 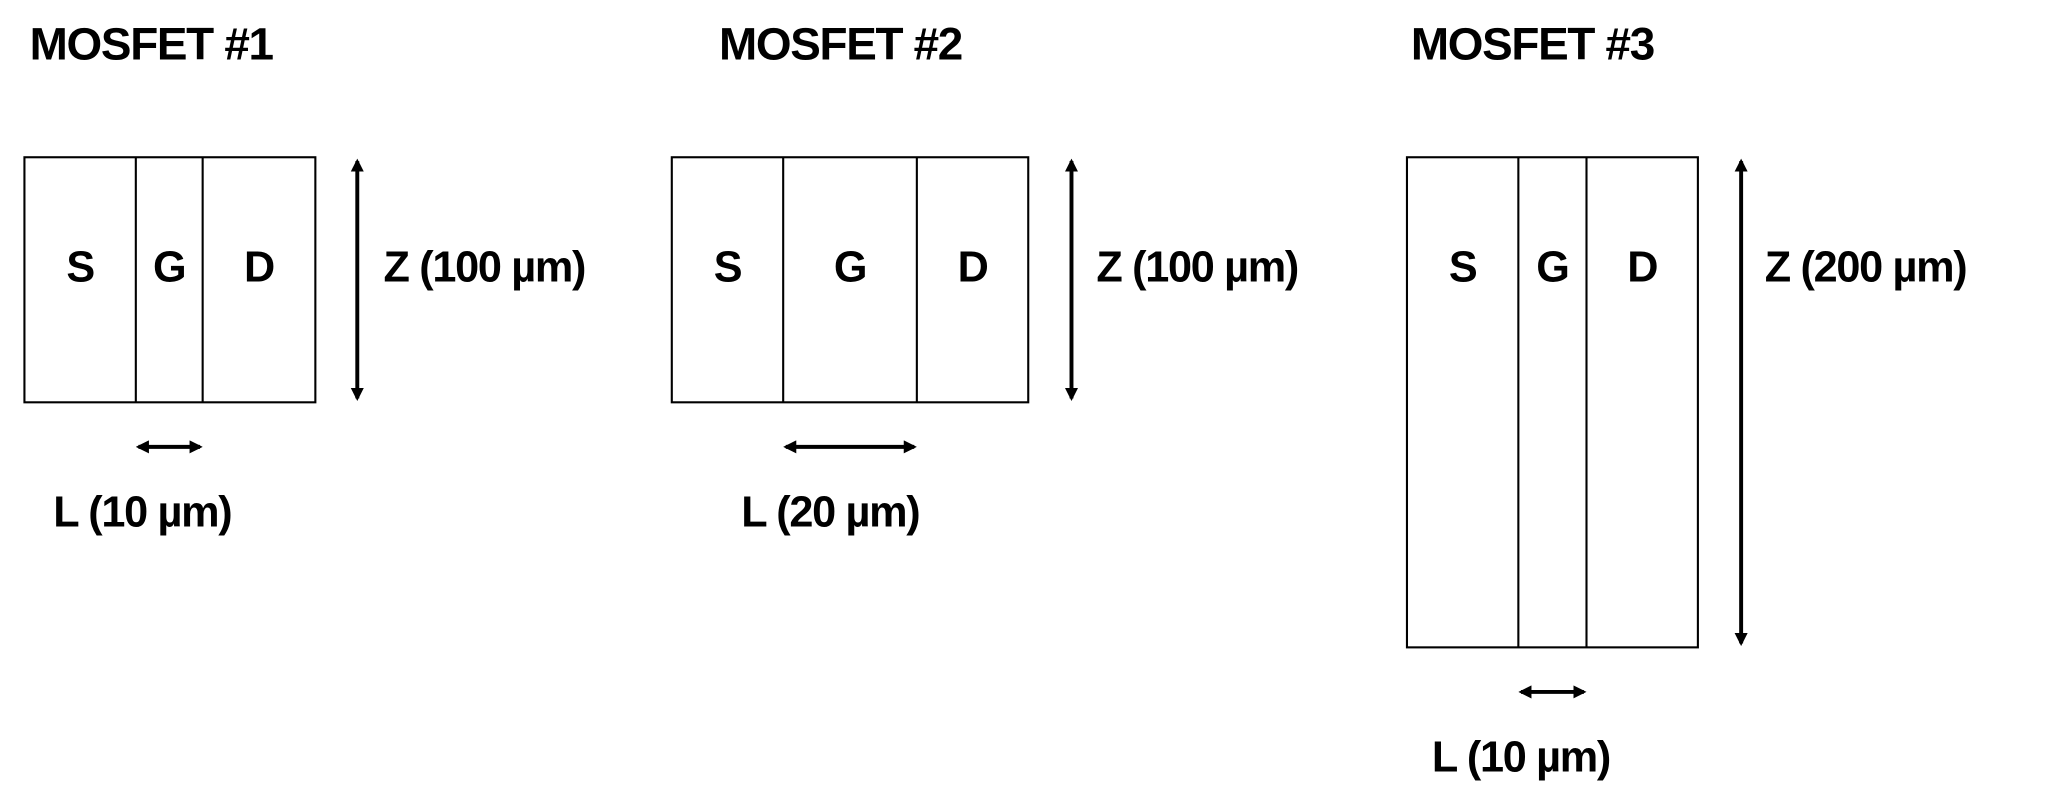 I want to click on device-title: MOSFET #2, so click(x=840, y=43).